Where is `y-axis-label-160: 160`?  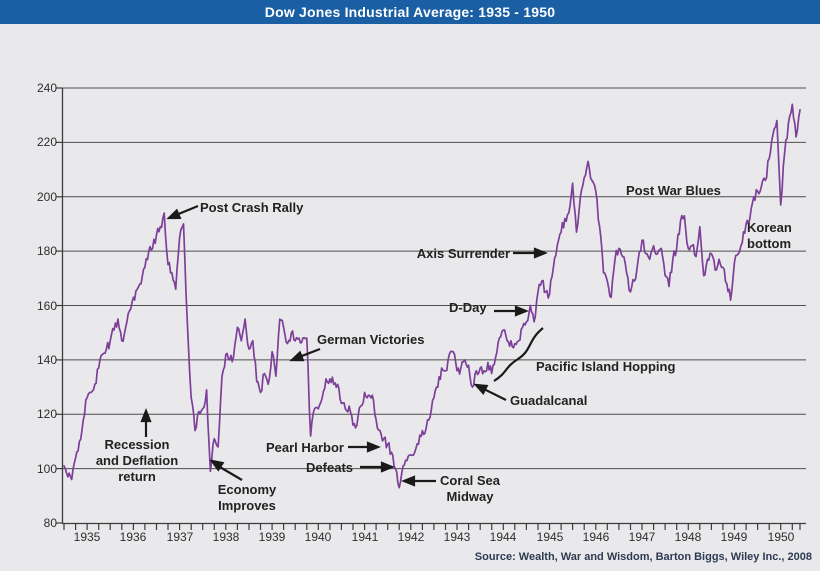 y-axis-label-160: 160 is located at coordinates (46, 306).